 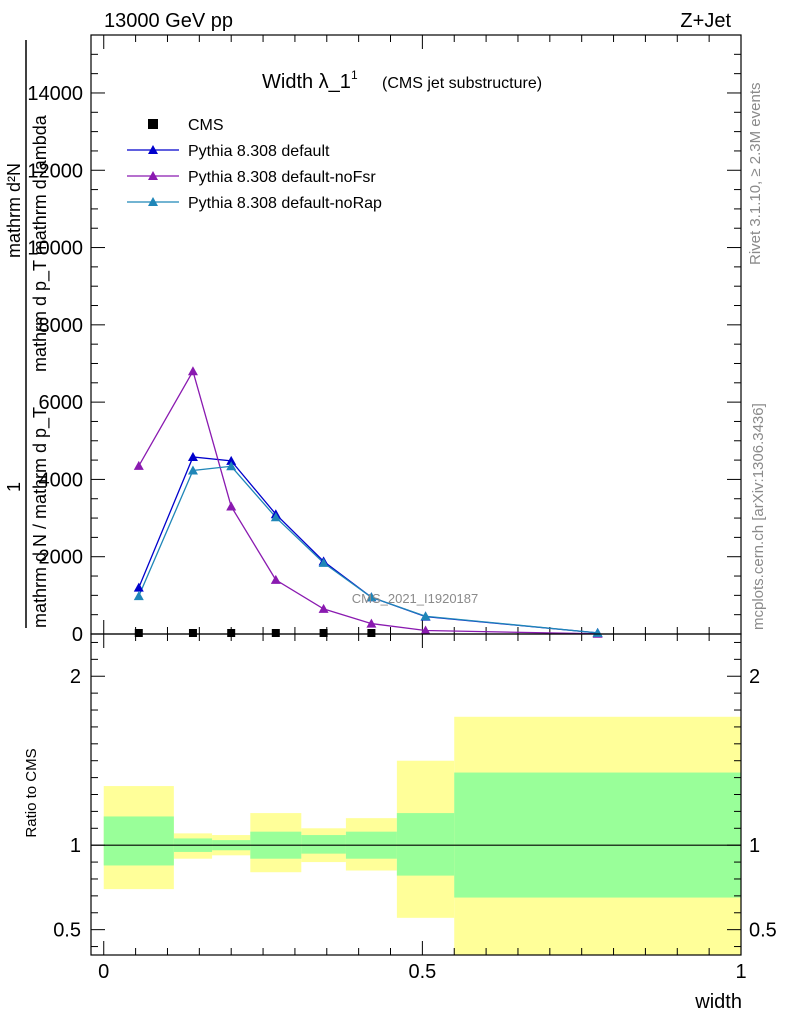 What do you see at coordinates (75, 677) in the screenshot?
I see `ratio-y-tick-label: 2` at bounding box center [75, 677].